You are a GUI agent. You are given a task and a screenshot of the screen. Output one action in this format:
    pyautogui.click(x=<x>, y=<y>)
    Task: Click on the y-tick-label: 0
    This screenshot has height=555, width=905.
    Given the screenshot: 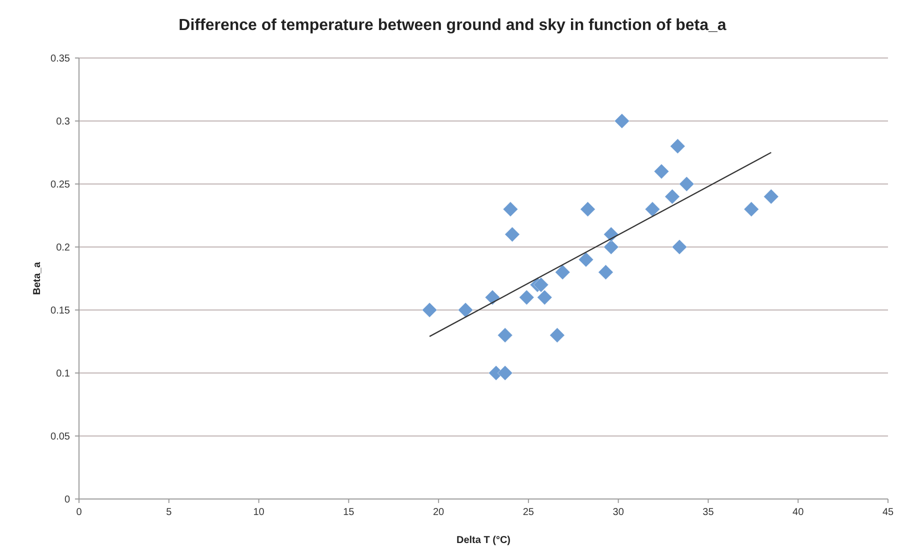 What is the action you would take?
    pyautogui.click(x=67, y=500)
    